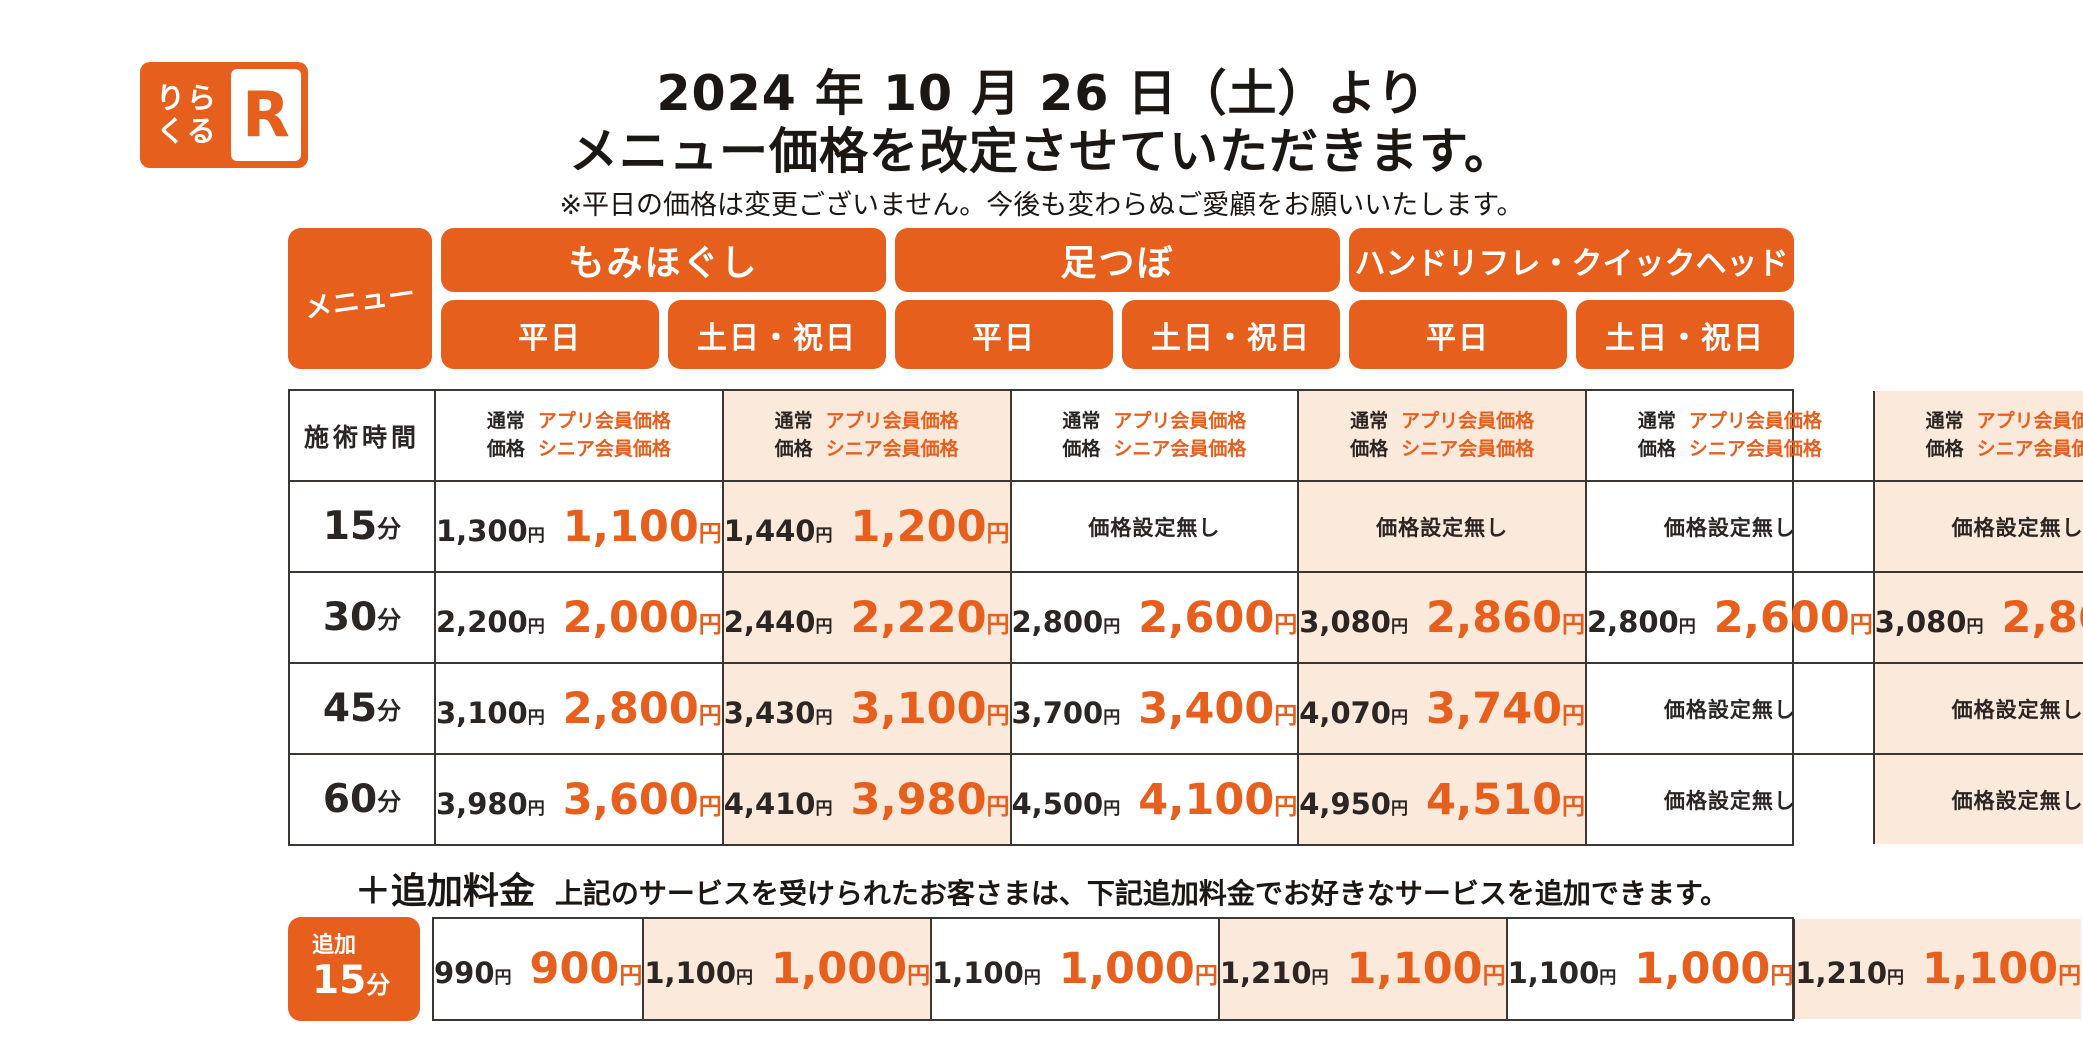 The height and width of the screenshot is (1042, 2083). Describe the element at coordinates (578, 707) in the screenshot. I see `price-cell: 3,100円 2,800円` at that location.